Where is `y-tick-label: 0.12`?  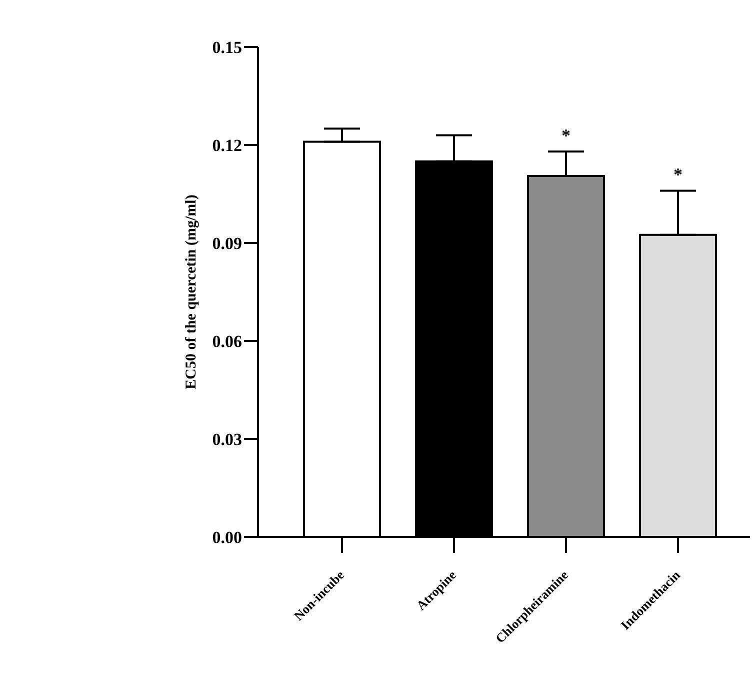
y-tick-label: 0.12 is located at coordinates (227, 146).